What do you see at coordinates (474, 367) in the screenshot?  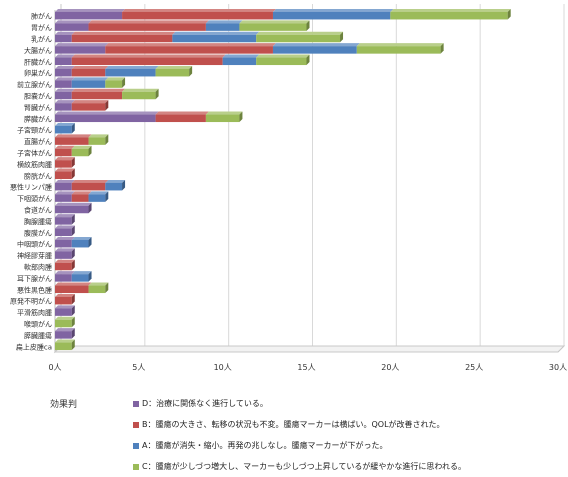 I see `x-tick-label: 25人` at bounding box center [474, 367].